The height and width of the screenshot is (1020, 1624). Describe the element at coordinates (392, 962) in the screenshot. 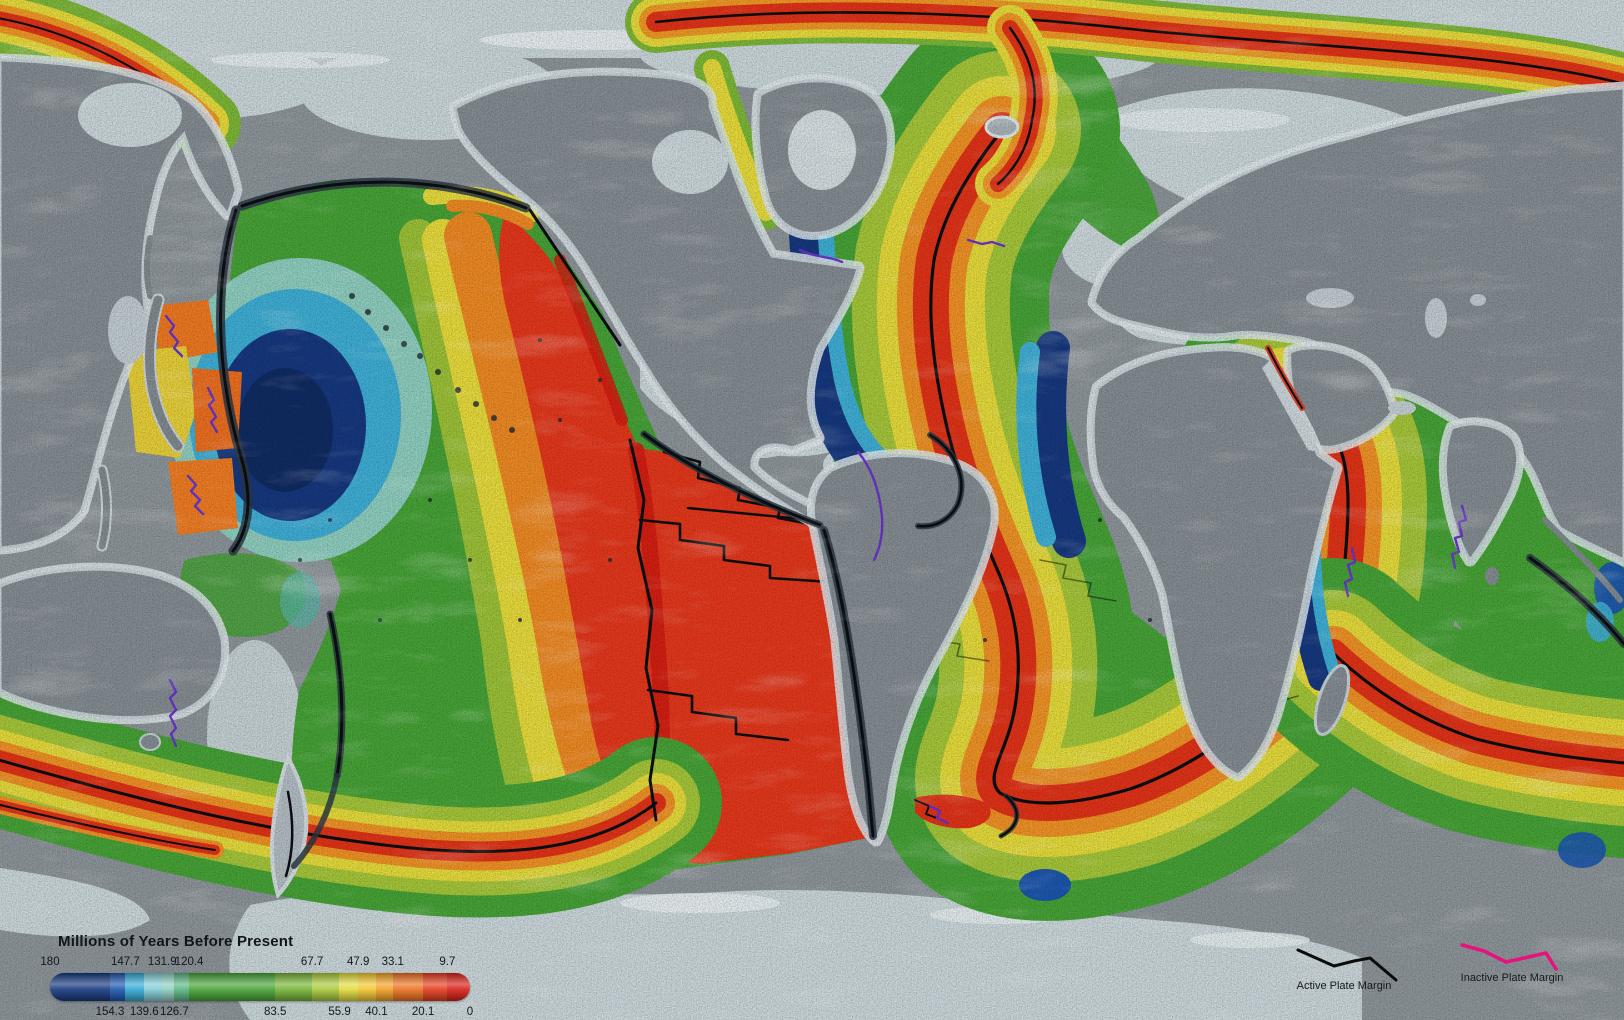

I see `colorbar-tick-label: 33.1` at that location.